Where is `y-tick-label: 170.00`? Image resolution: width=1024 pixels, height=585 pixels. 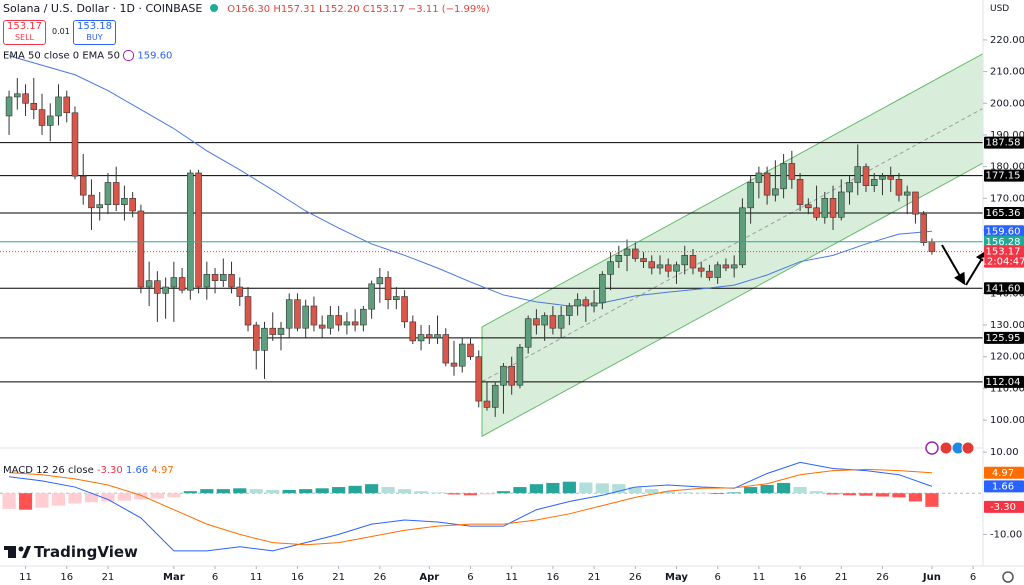 y-tick-label: 170.00 is located at coordinates (1007, 198).